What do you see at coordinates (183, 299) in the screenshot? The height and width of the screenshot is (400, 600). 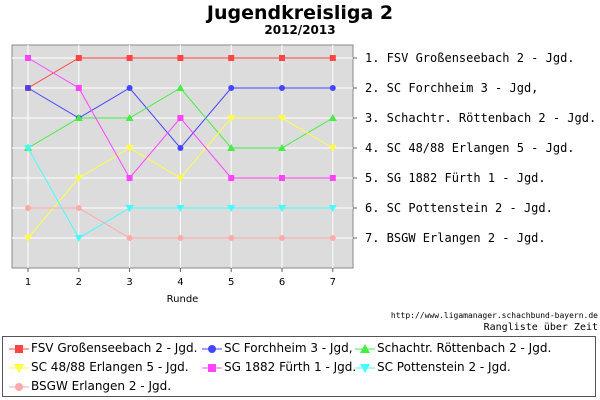 I see `x-axis-label: Runde` at bounding box center [183, 299].